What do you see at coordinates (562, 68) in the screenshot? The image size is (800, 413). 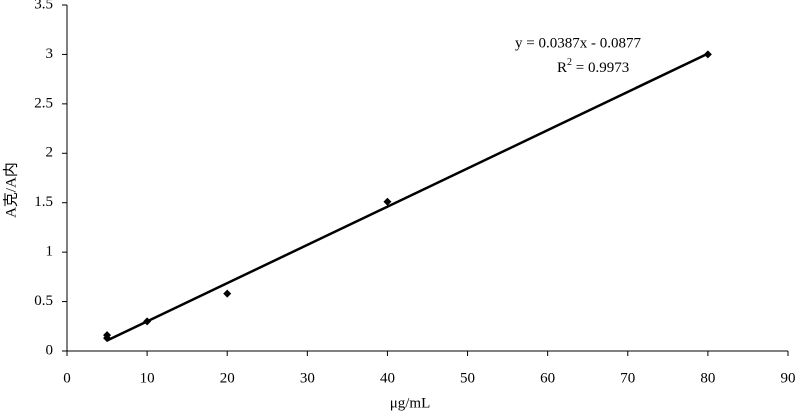 I see `r2-base: R` at bounding box center [562, 68].